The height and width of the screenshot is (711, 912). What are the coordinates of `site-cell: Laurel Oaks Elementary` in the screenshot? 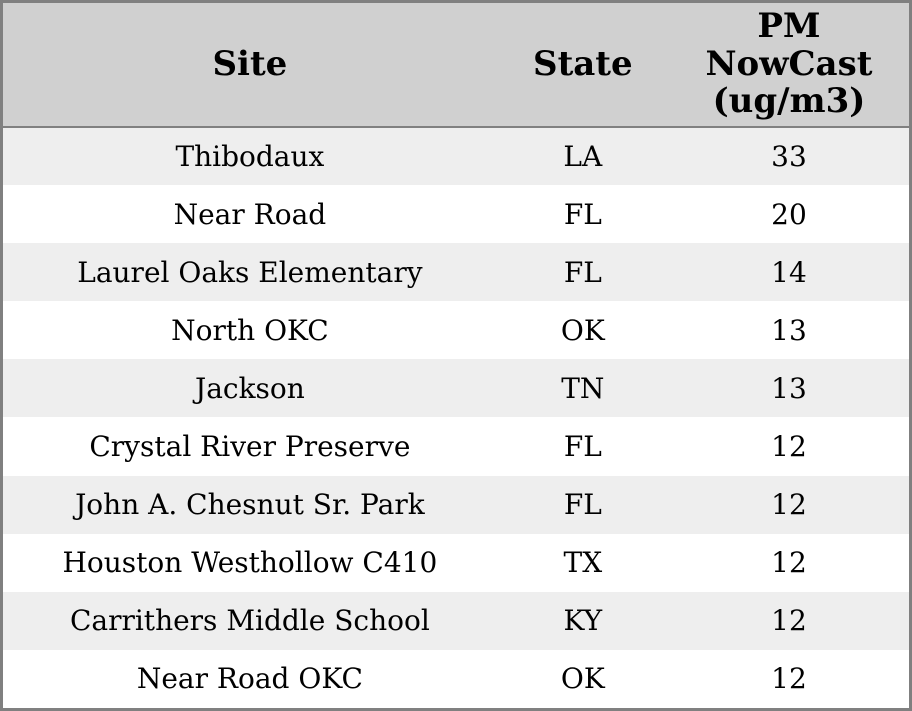 It's located at (250, 272).